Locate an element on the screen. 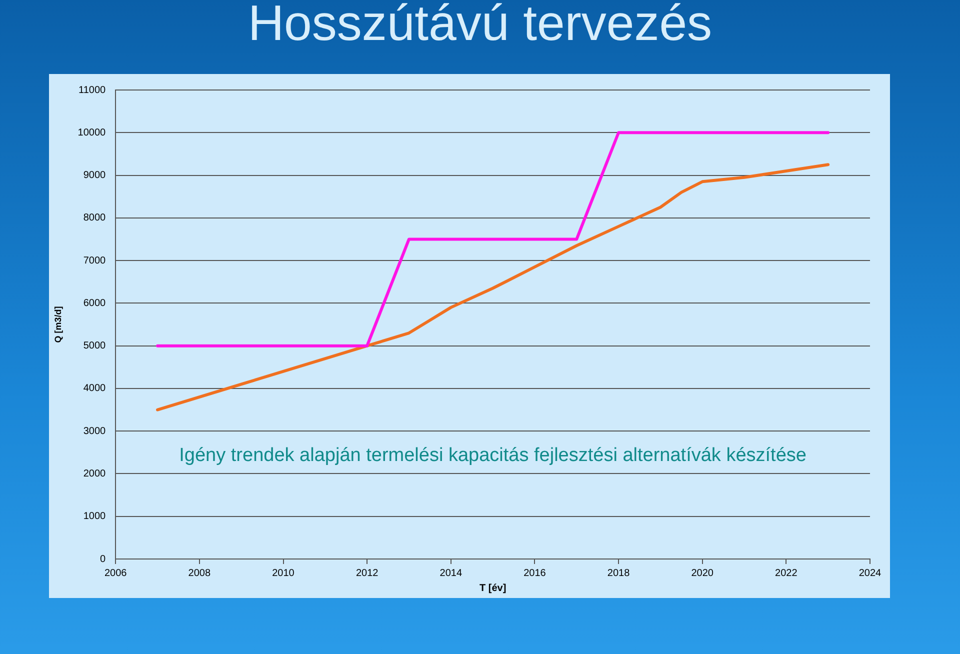 The width and height of the screenshot is (960, 654). x-tick-label: 2020 is located at coordinates (702, 573).